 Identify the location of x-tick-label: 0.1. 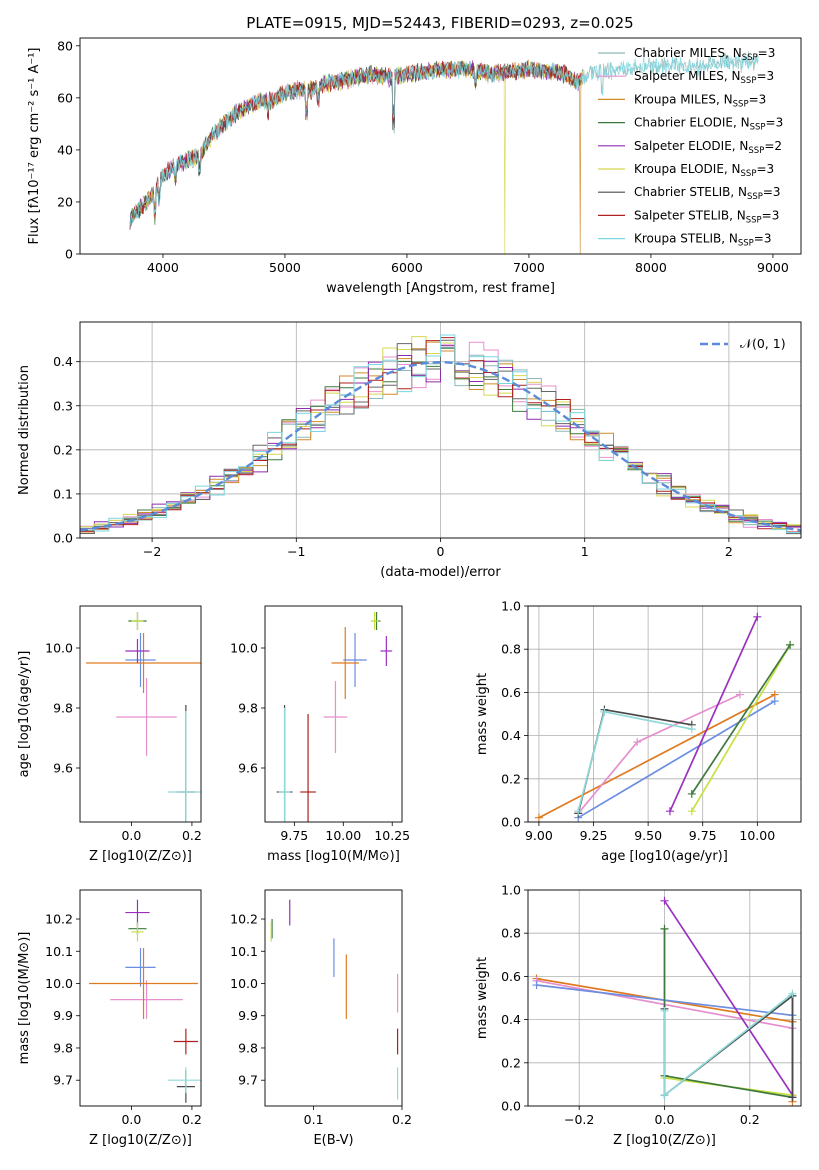
(314, 1119).